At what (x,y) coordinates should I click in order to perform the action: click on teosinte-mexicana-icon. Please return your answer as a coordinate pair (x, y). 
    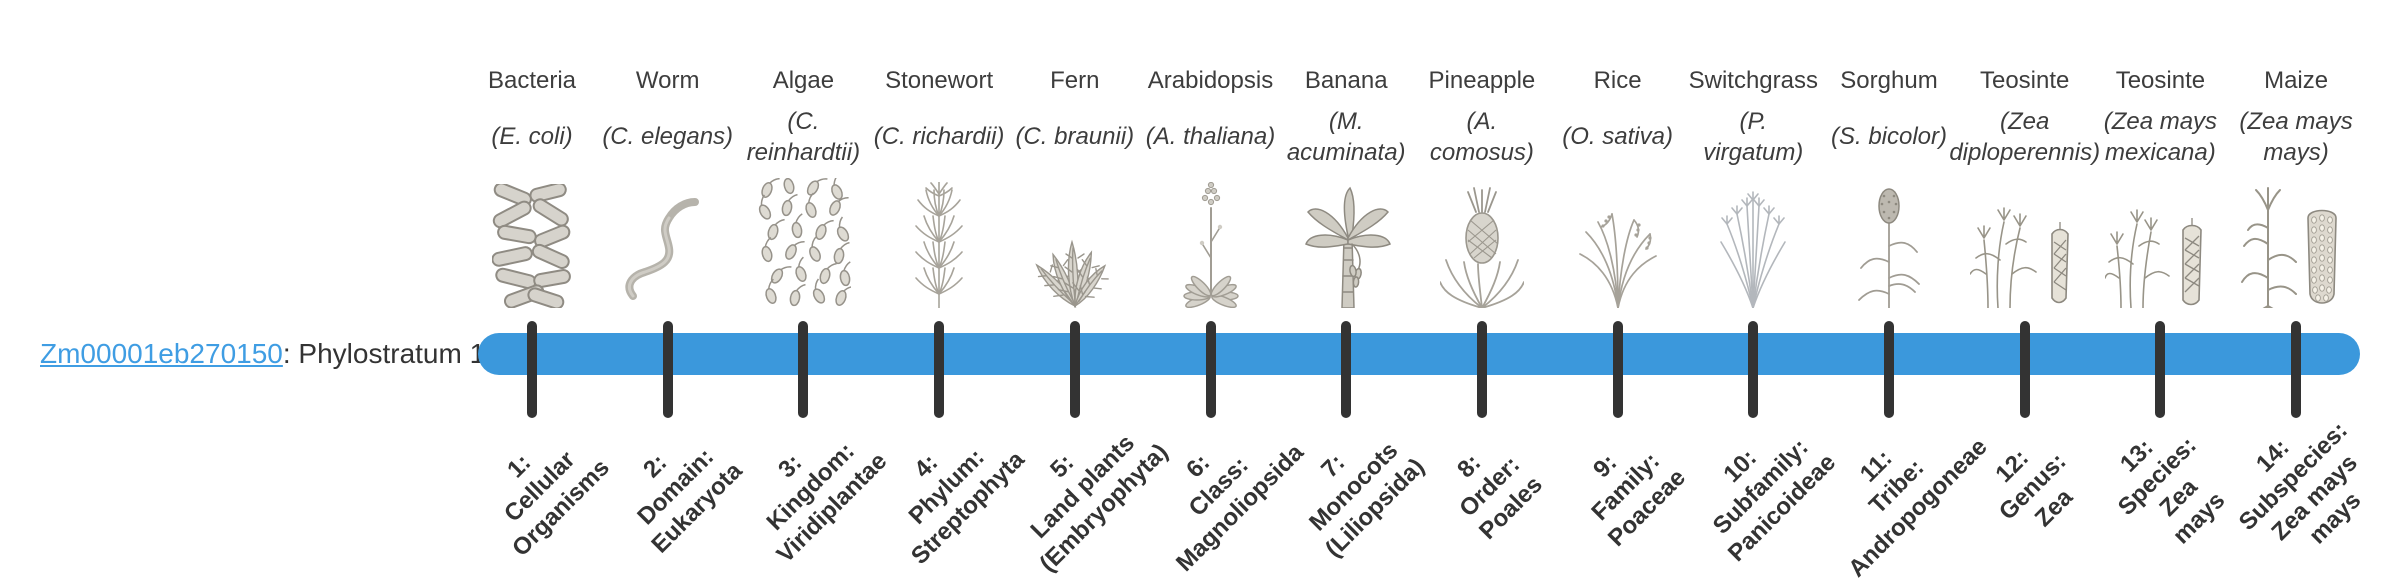
    Looking at the image, I should click on (2154, 258).